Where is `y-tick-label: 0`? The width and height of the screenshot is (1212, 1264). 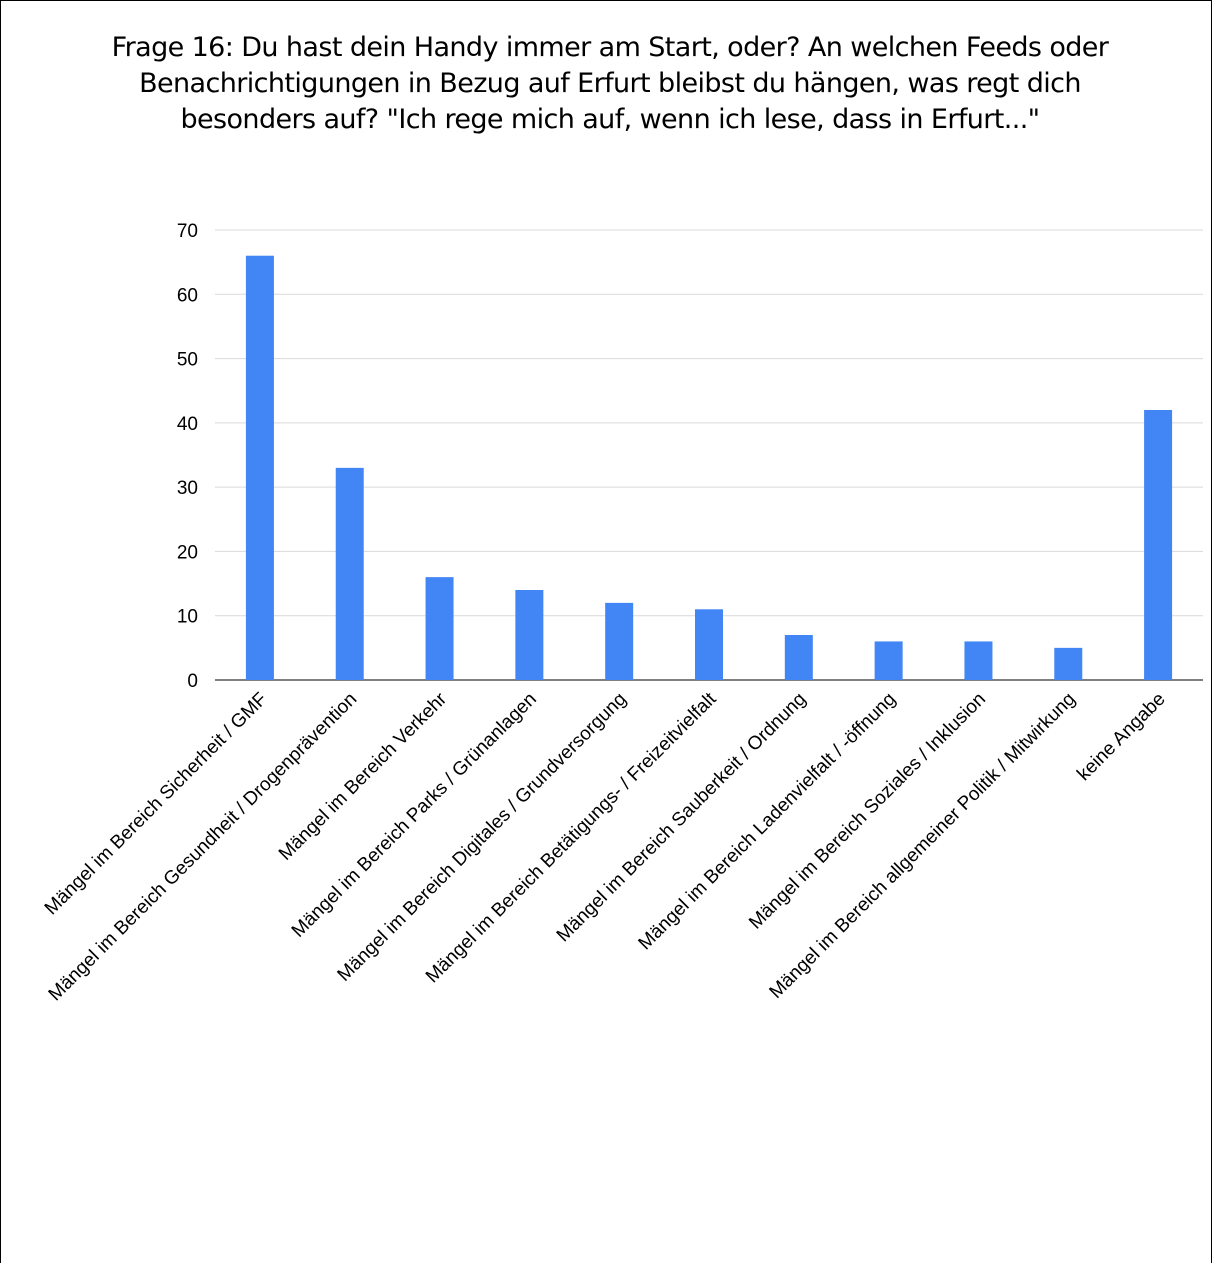 y-tick-label: 0 is located at coordinates (192, 681).